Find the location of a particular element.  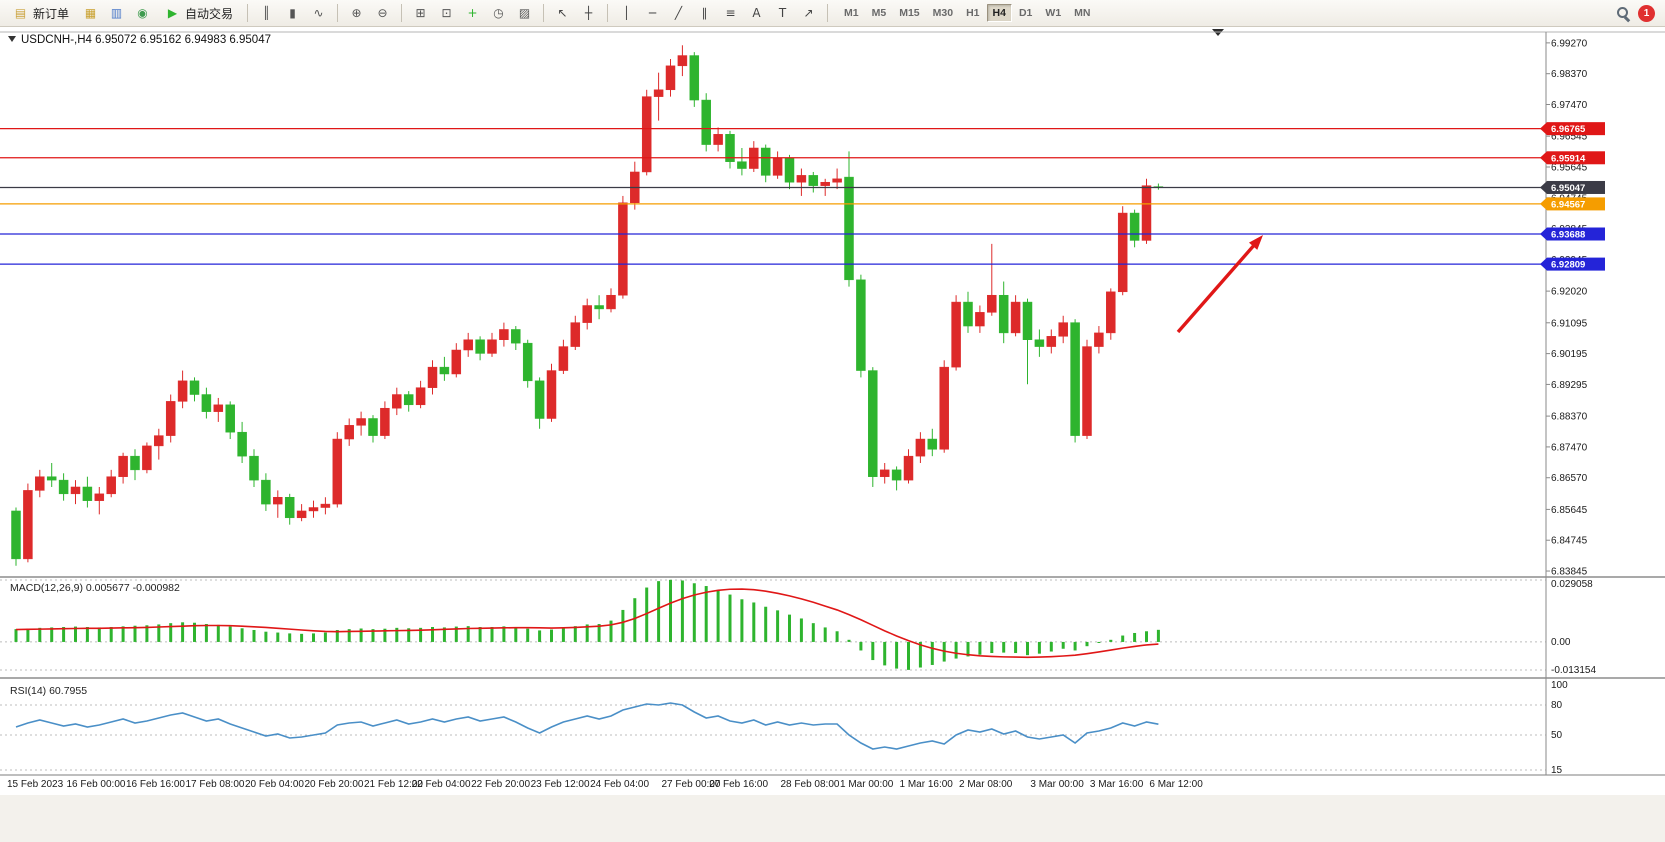

time-label: 24 Feb 04:00 is located at coordinates (619, 784).